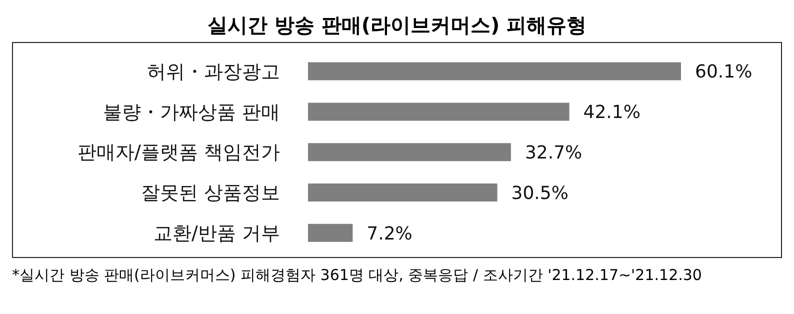  I want to click on y-tick-label: 판매자/플랫폼 책임전가, so click(179, 153).